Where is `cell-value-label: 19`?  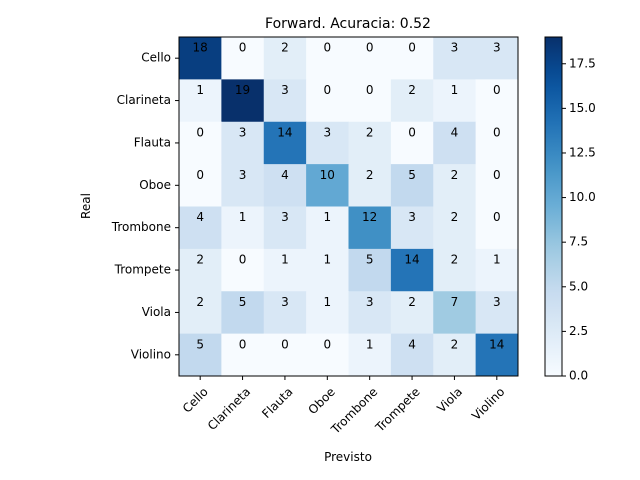
cell-value-label: 19 is located at coordinates (242, 90).